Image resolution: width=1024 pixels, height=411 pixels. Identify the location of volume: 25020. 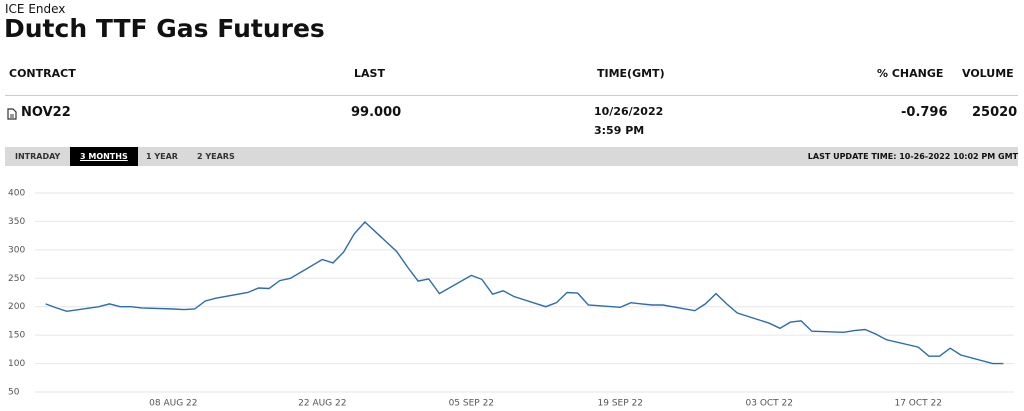
(995, 112).